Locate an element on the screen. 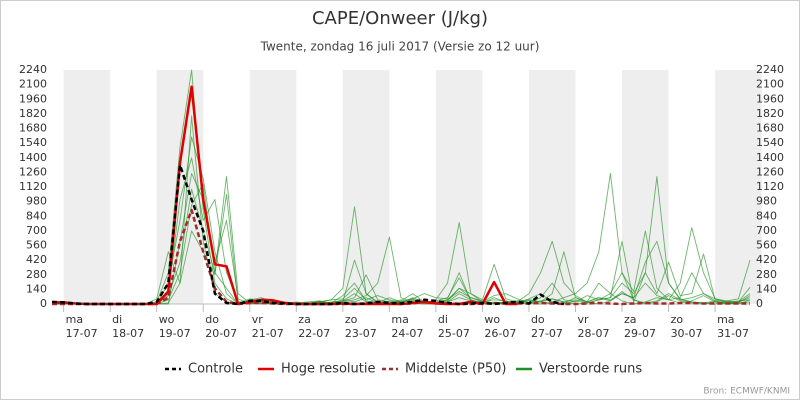 The height and width of the screenshot is (400, 800). legend-label: Hoge resolutie is located at coordinates (328, 369).